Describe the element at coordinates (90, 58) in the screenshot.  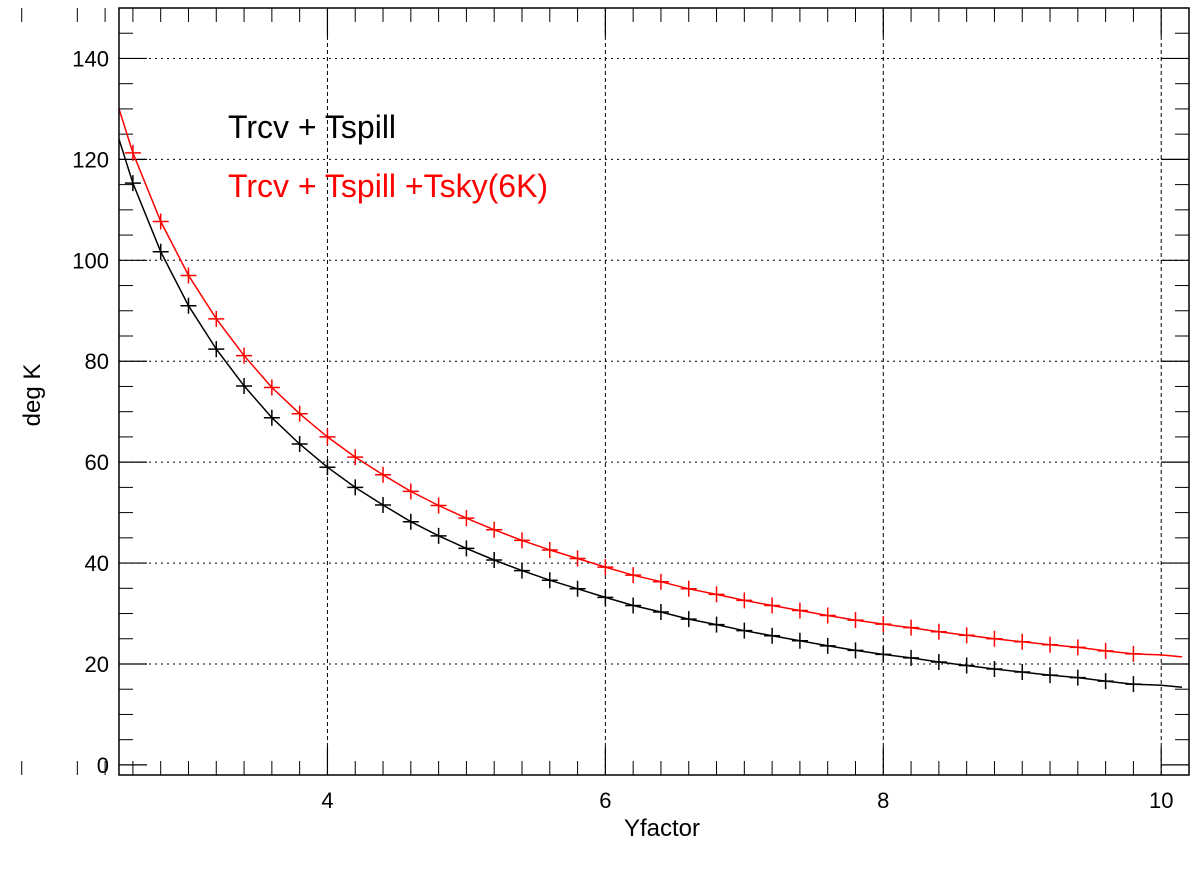
I see `y-tick-label: 140` at that location.